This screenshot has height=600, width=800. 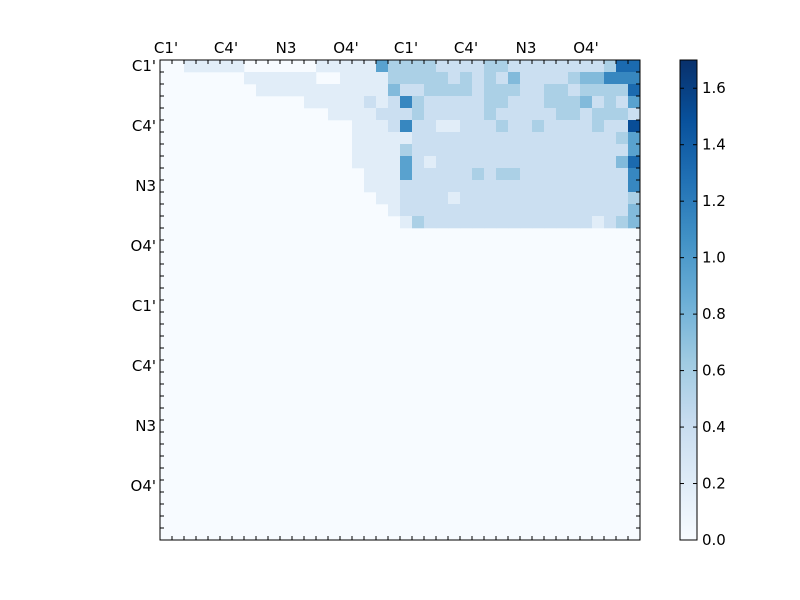 I want to click on y-tick-label: C1', so click(x=144, y=306).